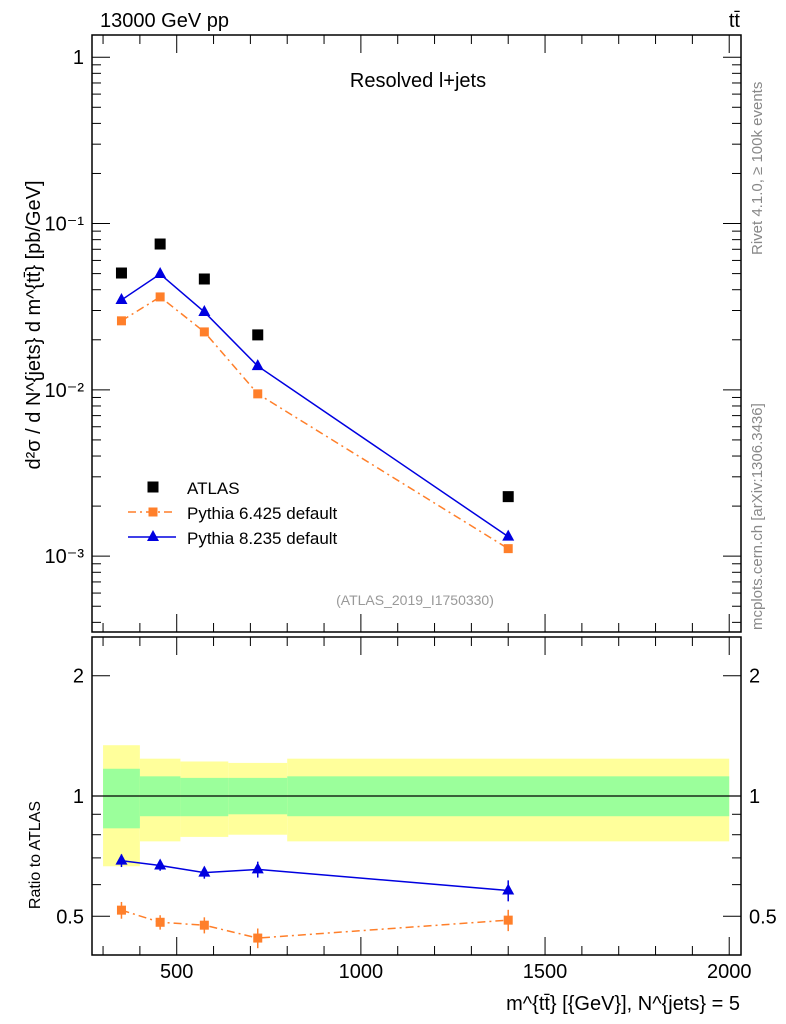 This screenshot has height=1024, width=786. I want to click on x-tick-label: 500, so click(176, 972).